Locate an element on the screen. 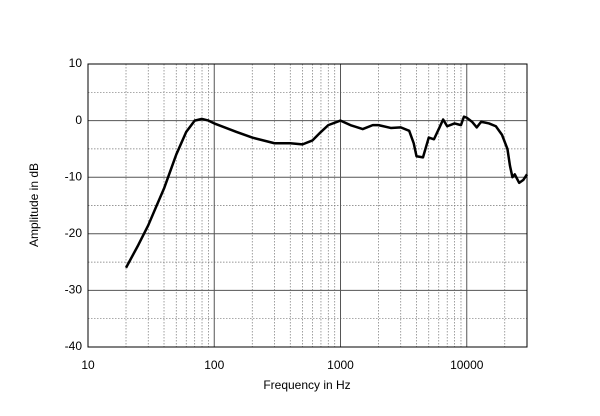  y-tick-label: -30 is located at coordinates (74, 290).